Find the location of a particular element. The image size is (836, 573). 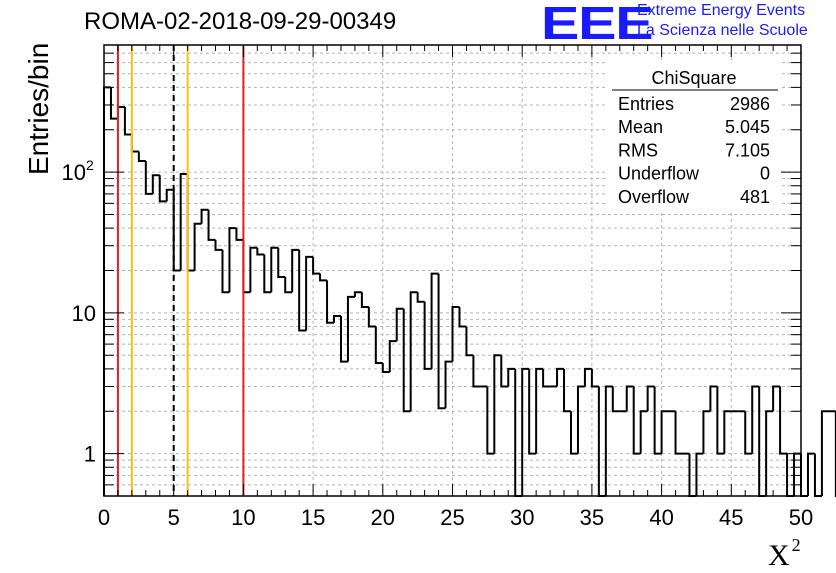

logo-subtitle-line2: La Scienza nelle Scuole is located at coordinates (722, 31).